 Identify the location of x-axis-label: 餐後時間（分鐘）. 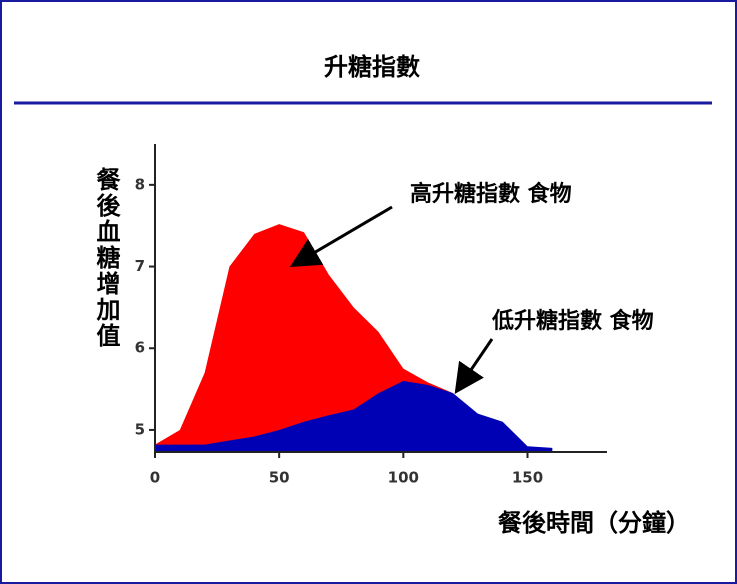
(594, 523).